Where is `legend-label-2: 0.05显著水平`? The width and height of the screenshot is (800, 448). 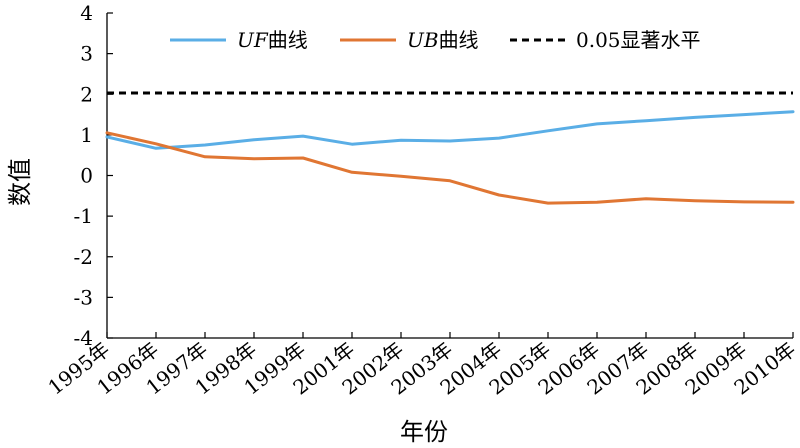
legend-label-2: 0.05显著水平 is located at coordinates (638, 40).